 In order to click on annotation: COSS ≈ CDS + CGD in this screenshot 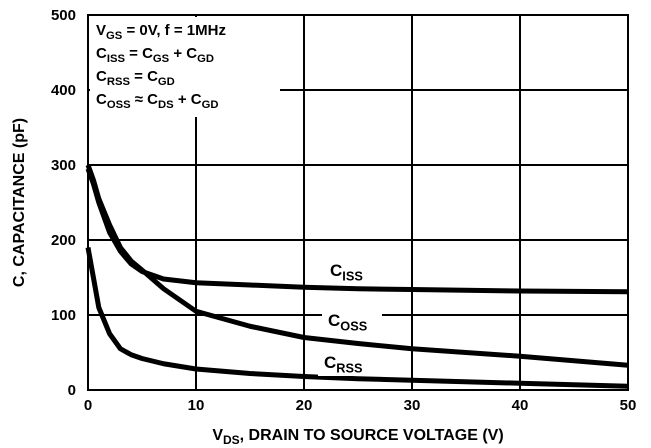, I will do `click(157, 101)`.